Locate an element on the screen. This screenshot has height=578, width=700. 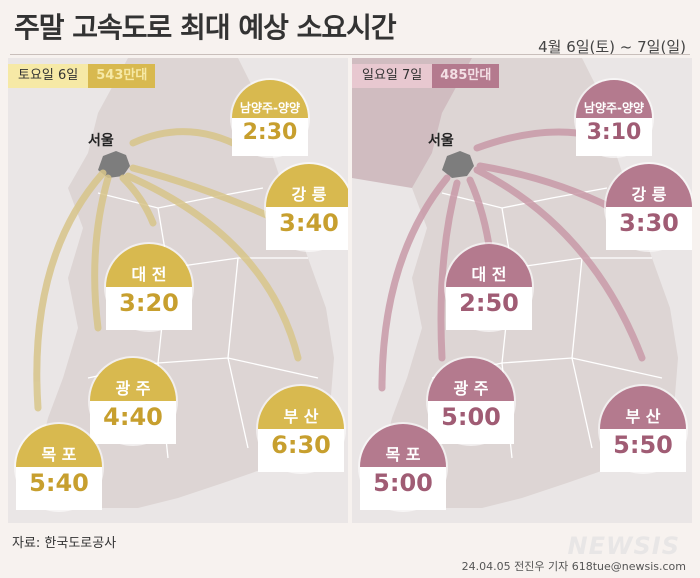
saturday-badge: 토요일 6일 543만대 is located at coordinates (82, 76).